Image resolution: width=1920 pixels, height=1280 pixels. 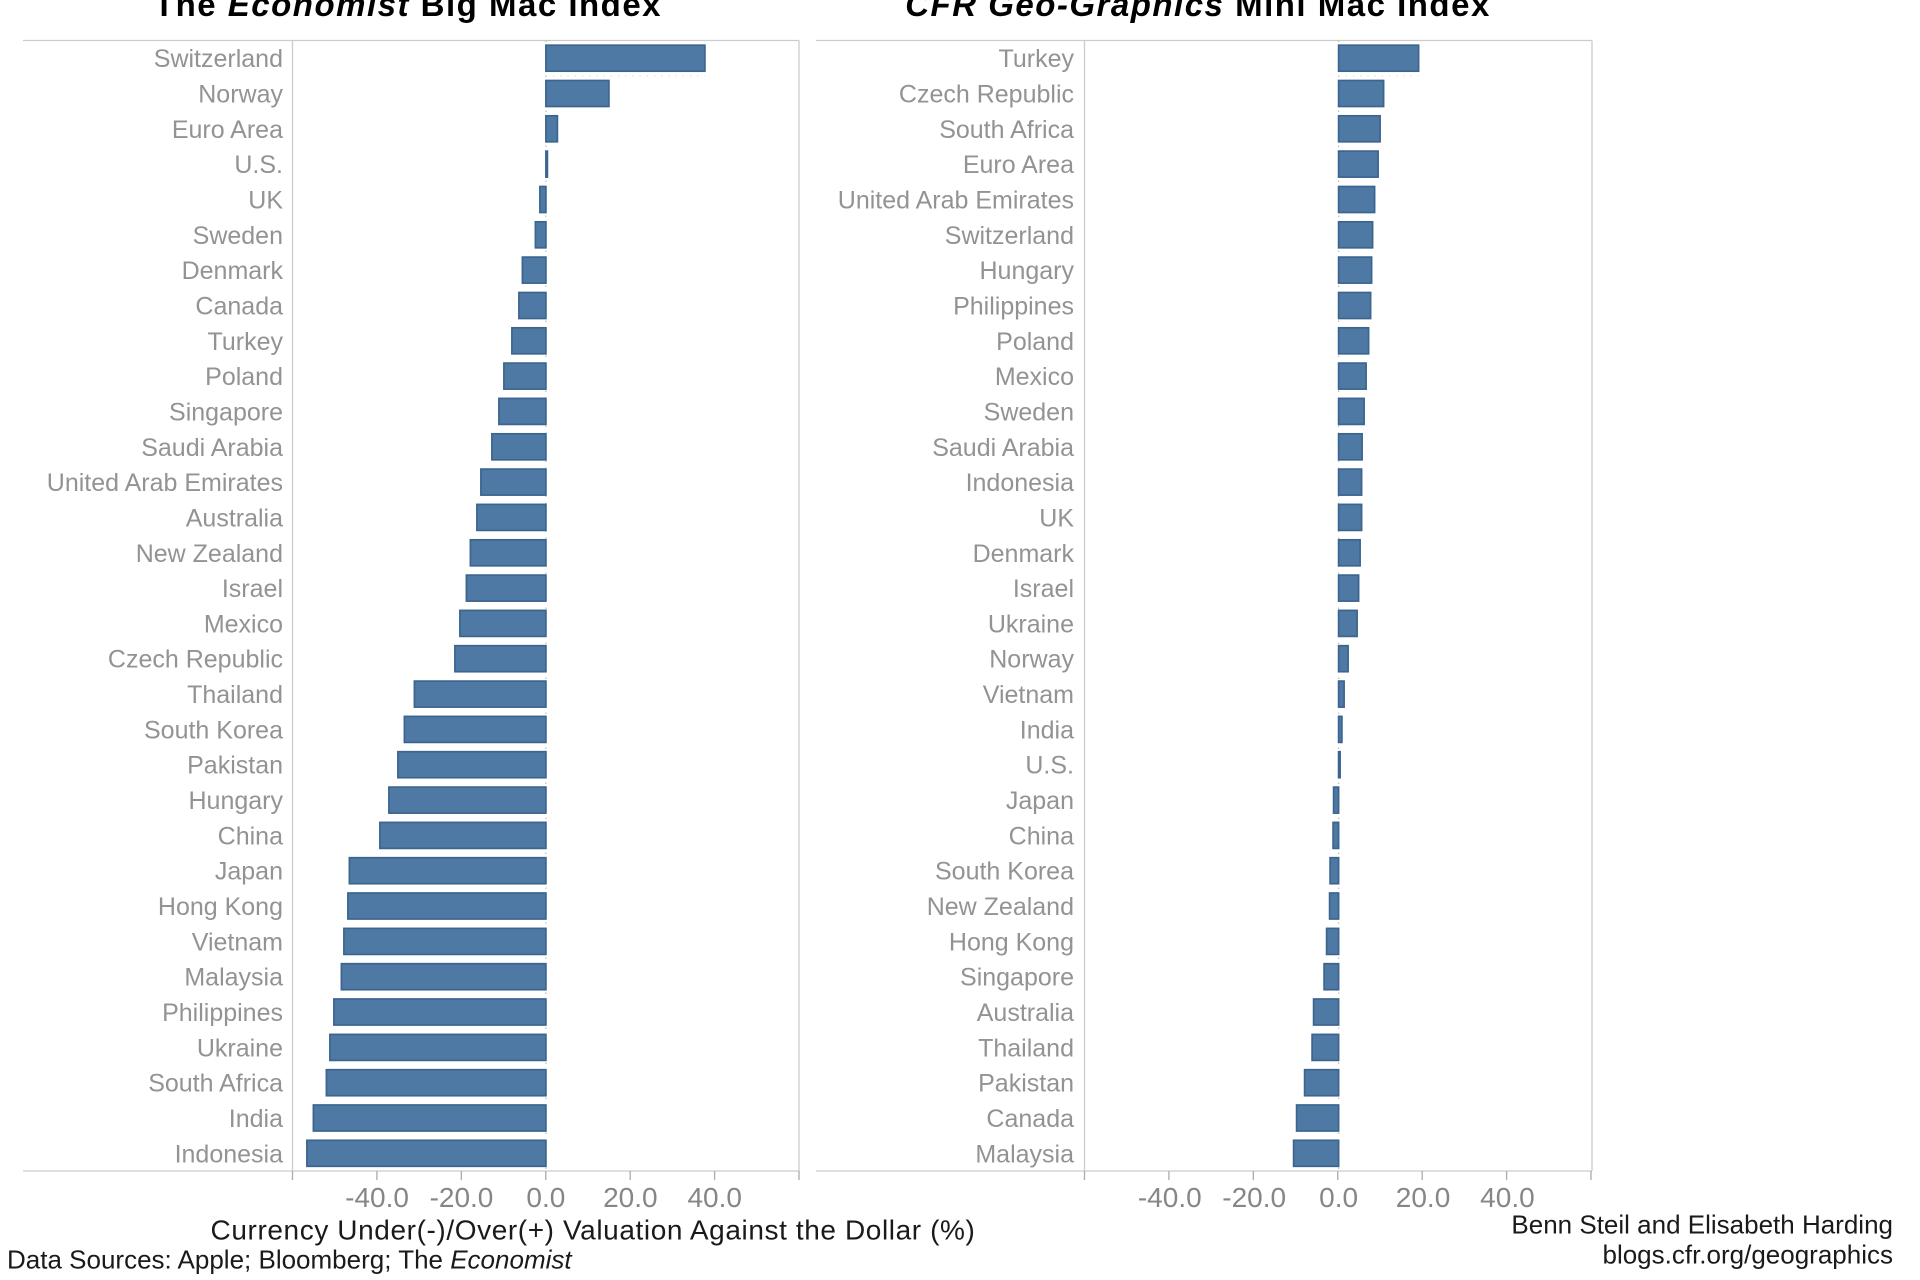 What do you see at coordinates (1747, 1255) in the screenshot?
I see `svg-text: blogs.cfr.org/geographics` at bounding box center [1747, 1255].